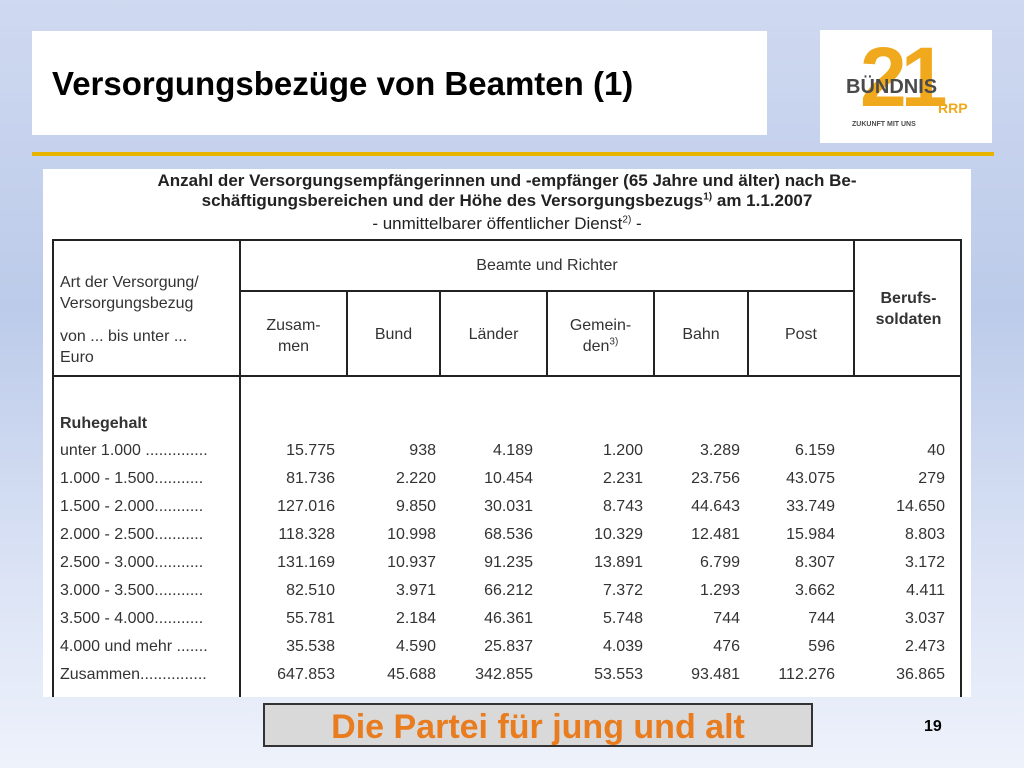 This screenshot has height=768, width=1024. I want to click on table-cell: 8.803, so click(924, 534).